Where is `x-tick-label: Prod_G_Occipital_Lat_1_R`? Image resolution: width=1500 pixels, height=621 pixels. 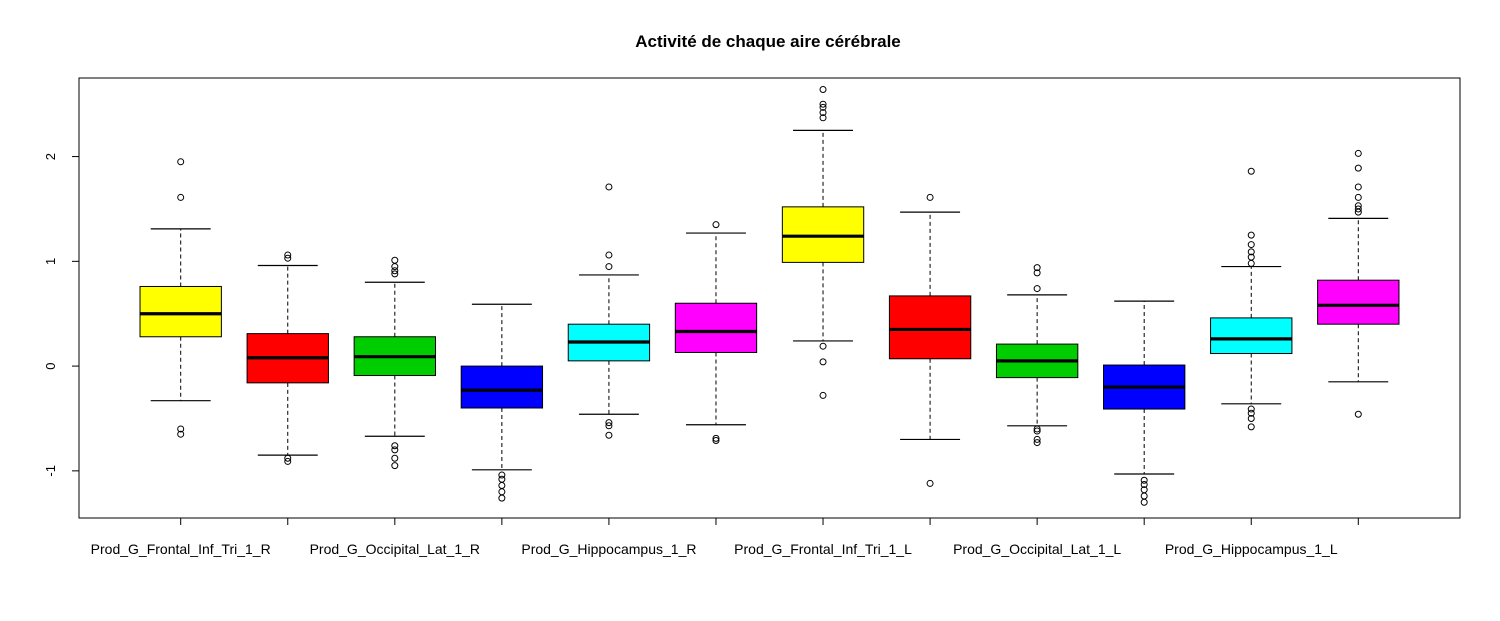 x-tick-label: Prod_G_Occipital_Lat_1_R is located at coordinates (395, 549).